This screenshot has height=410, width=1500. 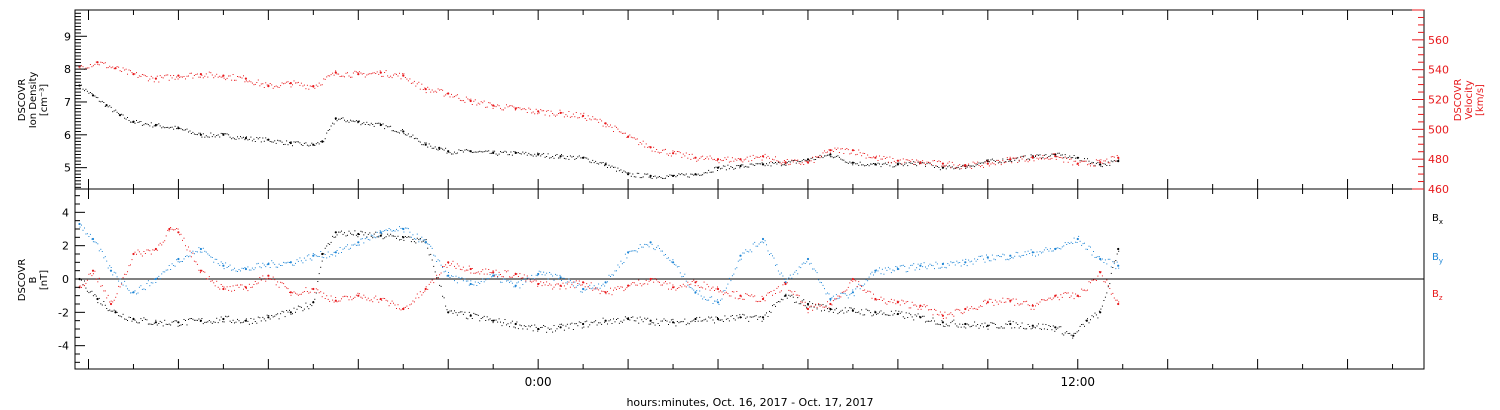 I want to click on velocity-point, so click(x=1010, y=159).